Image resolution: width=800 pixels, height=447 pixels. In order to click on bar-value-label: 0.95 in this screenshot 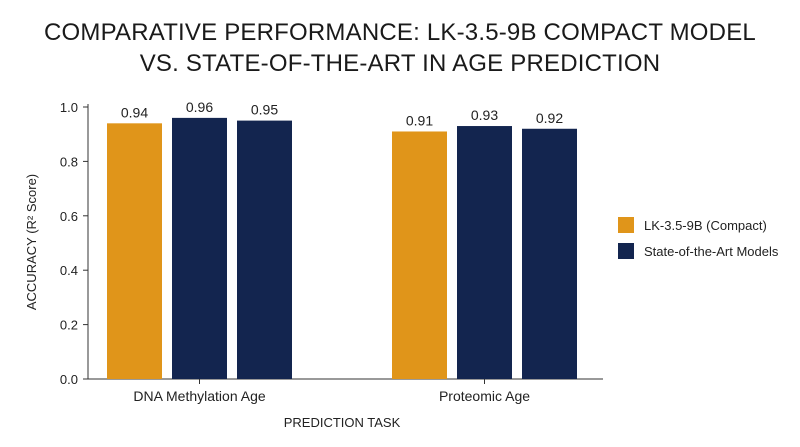, I will do `click(264, 110)`.